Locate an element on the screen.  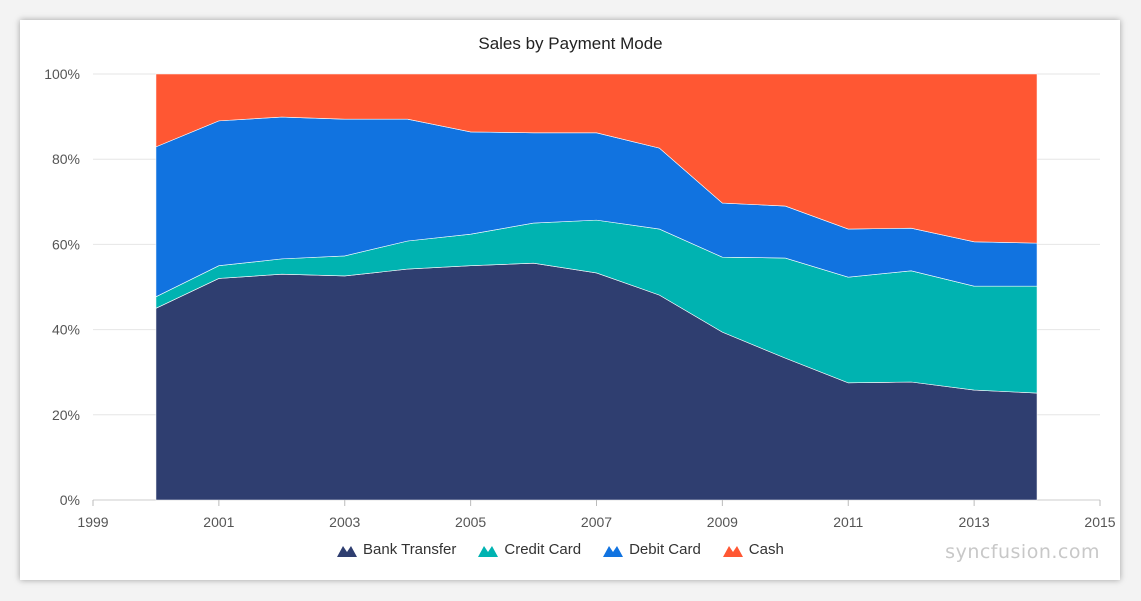
y-tick-label: 0% is located at coordinates (70, 500).